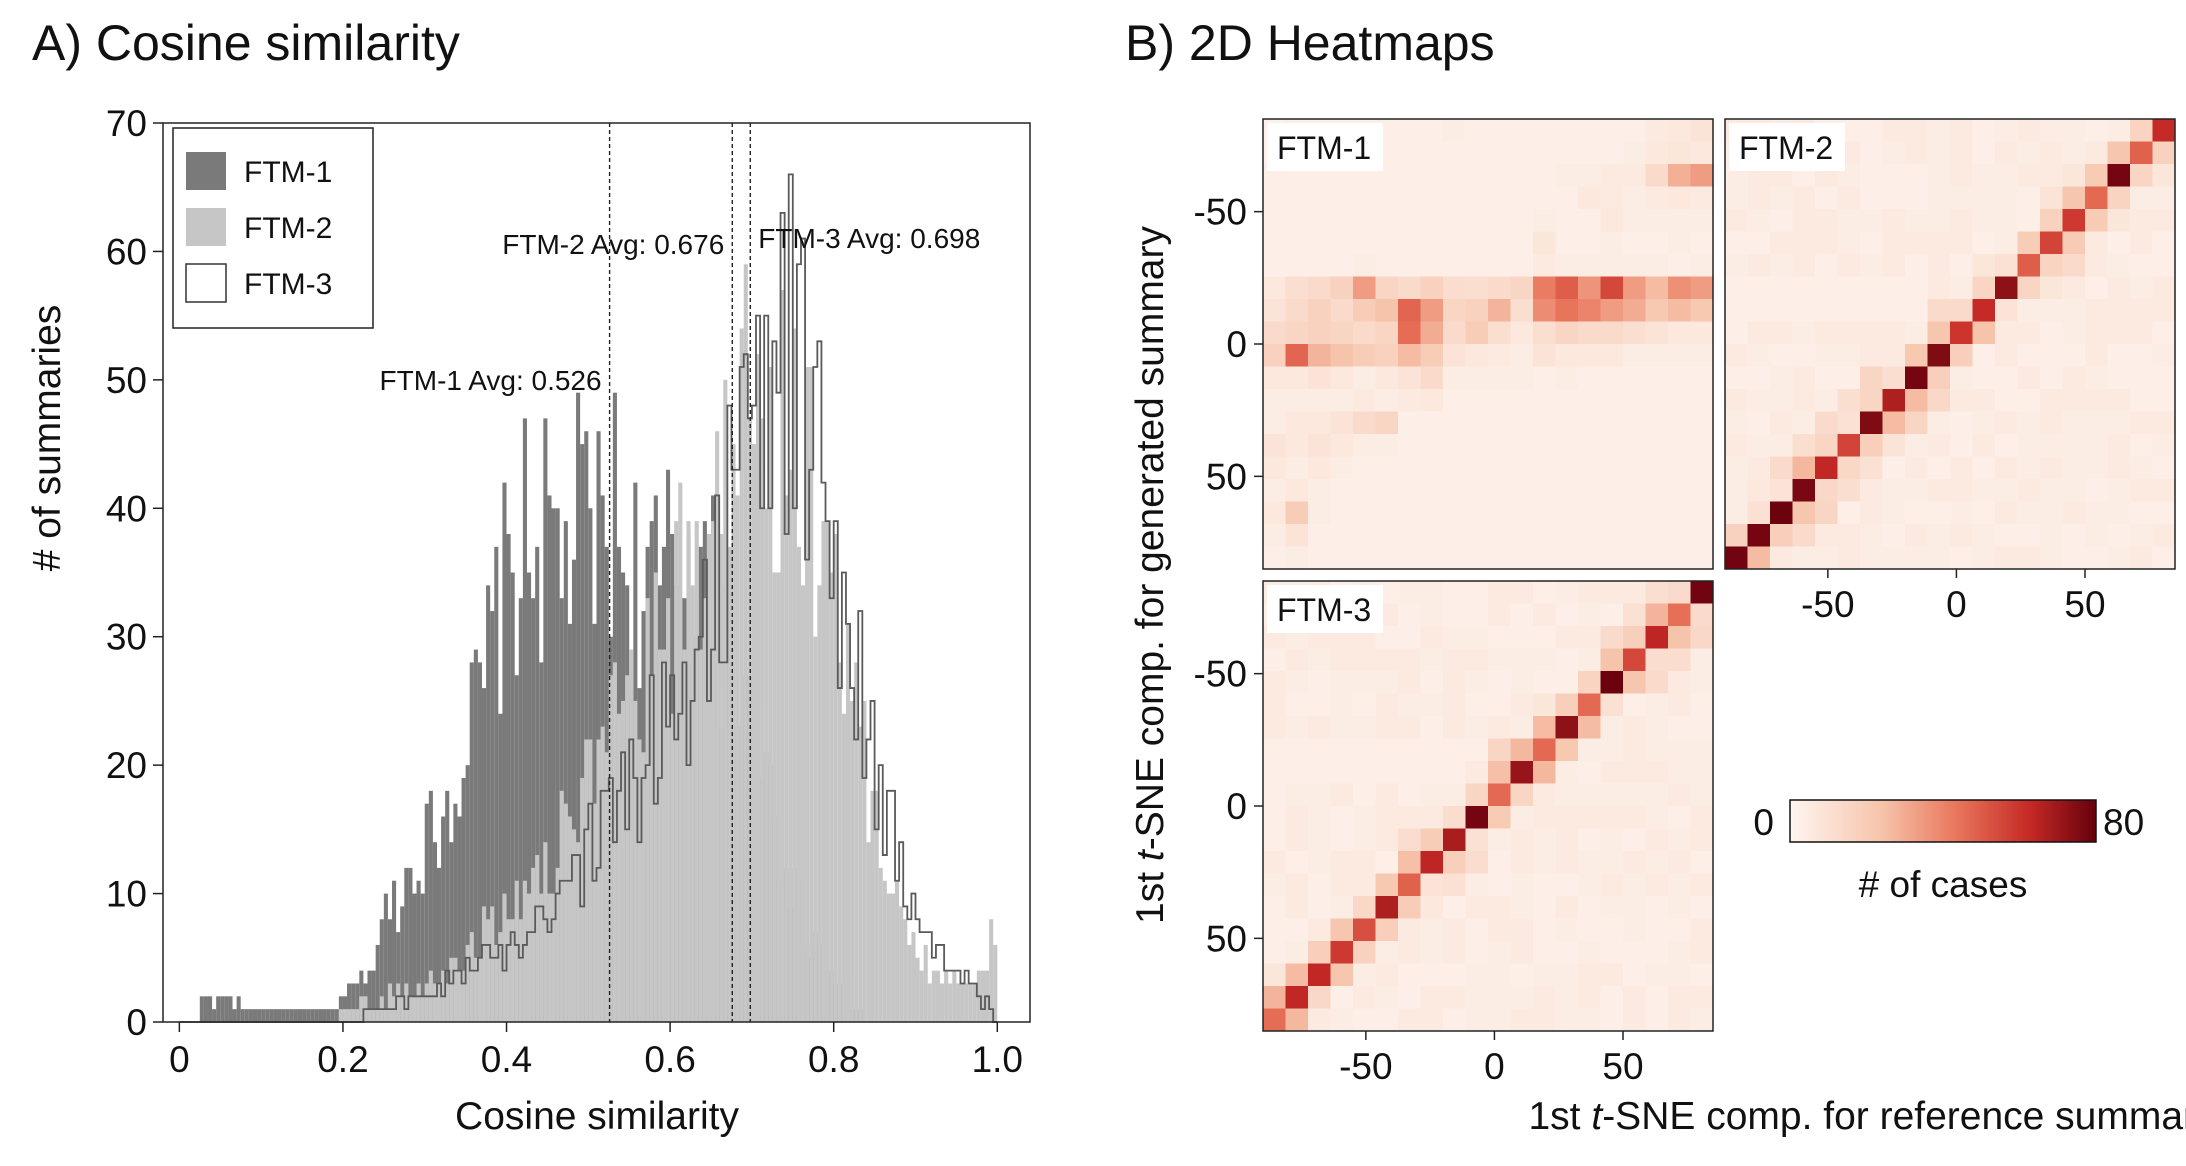  I want to click on heatmap-label: FTM-3, so click(1324, 610).